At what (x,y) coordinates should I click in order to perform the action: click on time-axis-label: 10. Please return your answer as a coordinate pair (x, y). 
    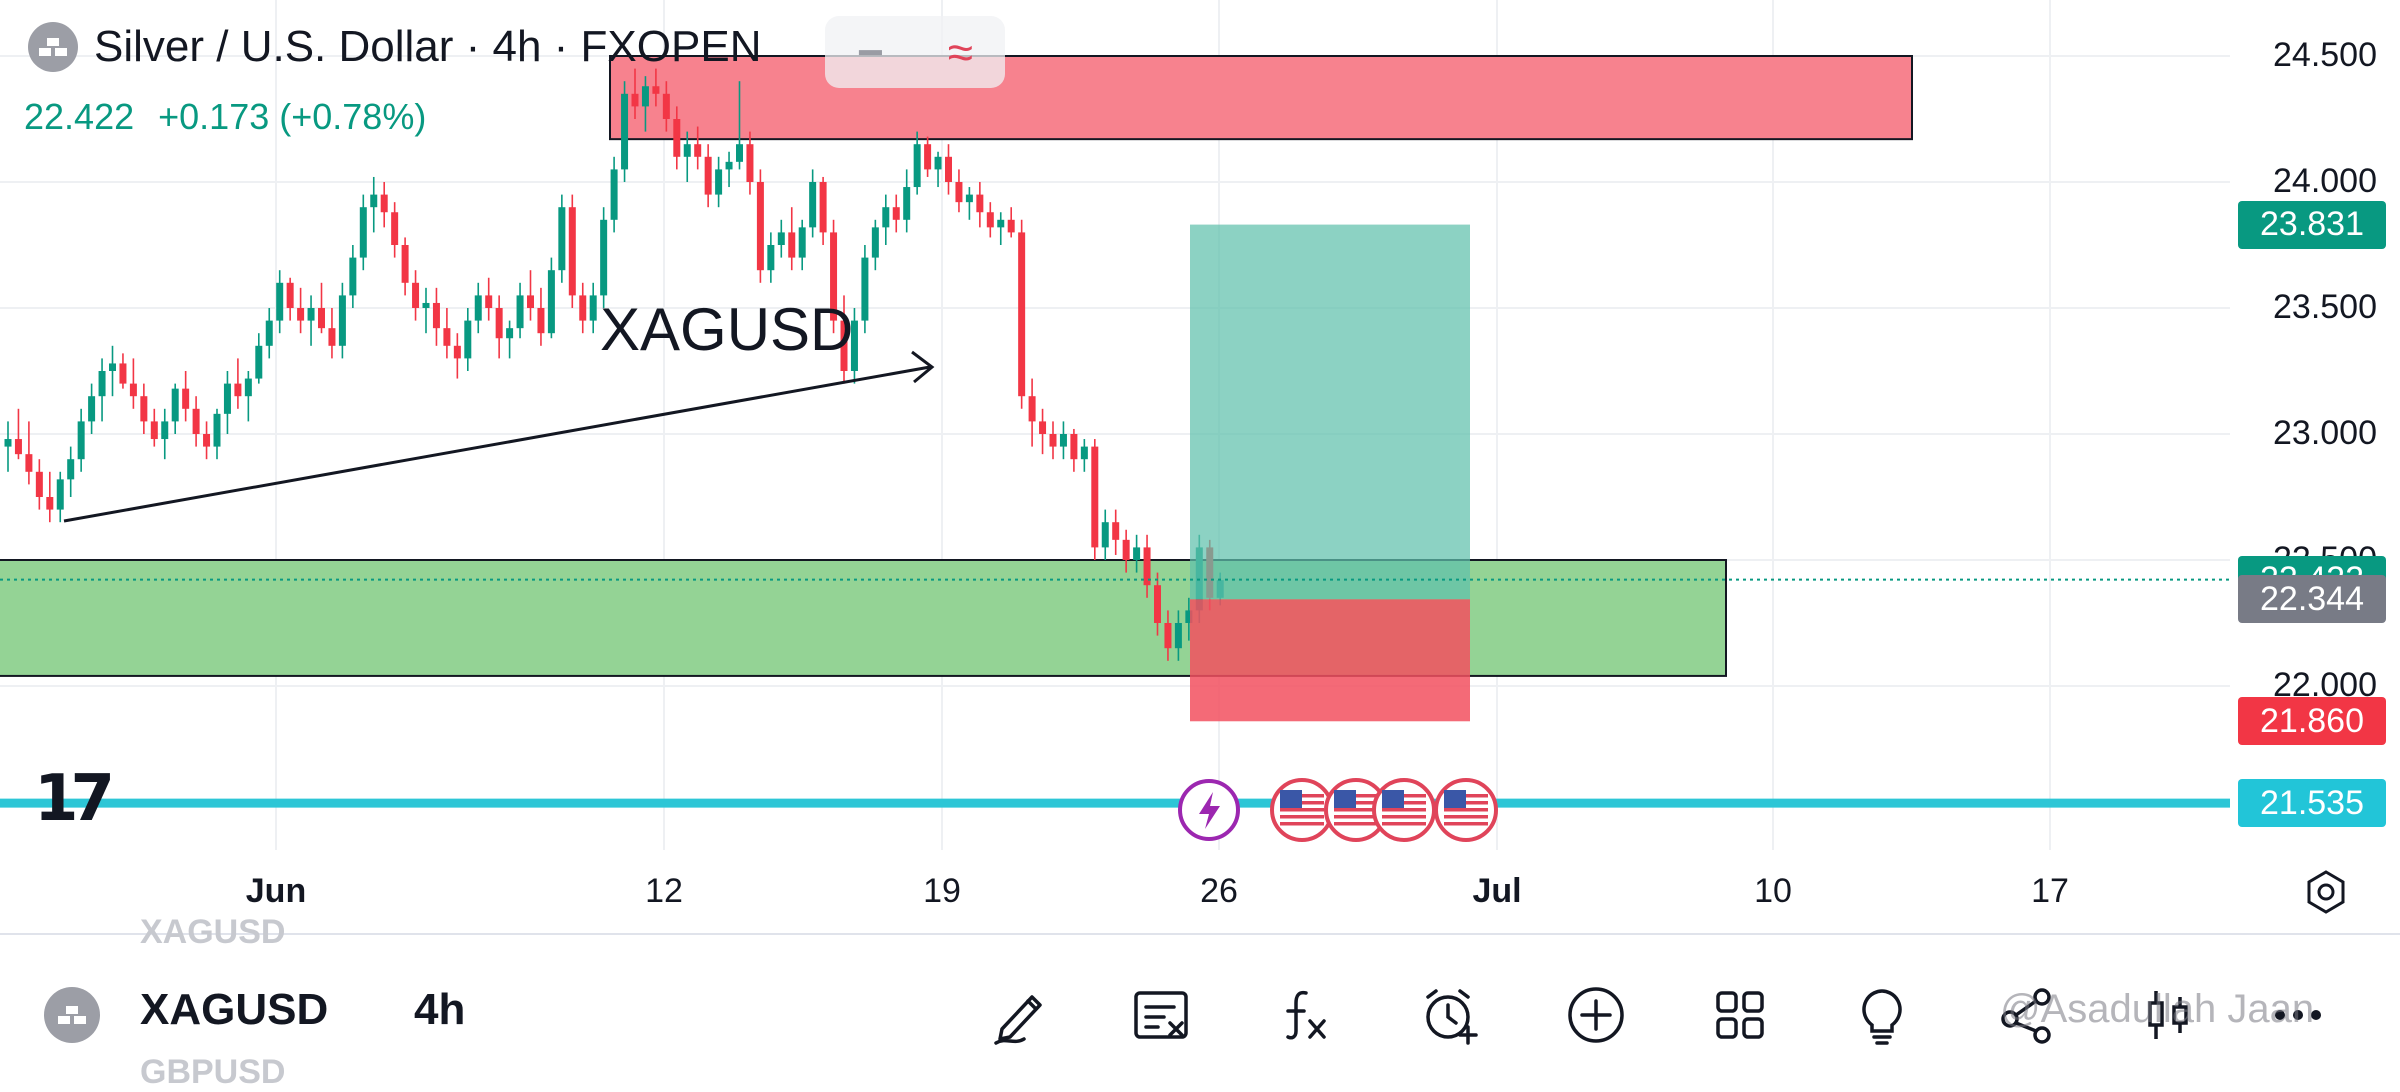
    Looking at the image, I should click on (1773, 891).